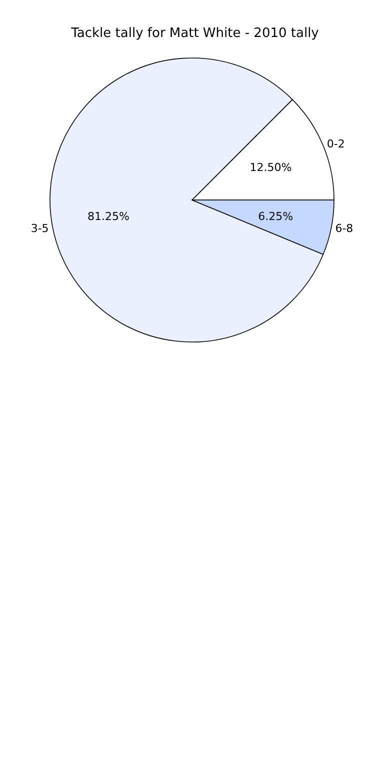 Image resolution: width=390 pixels, height=780 pixels. What do you see at coordinates (108, 217) in the screenshot?
I see `data-label: 81.25%` at bounding box center [108, 217].